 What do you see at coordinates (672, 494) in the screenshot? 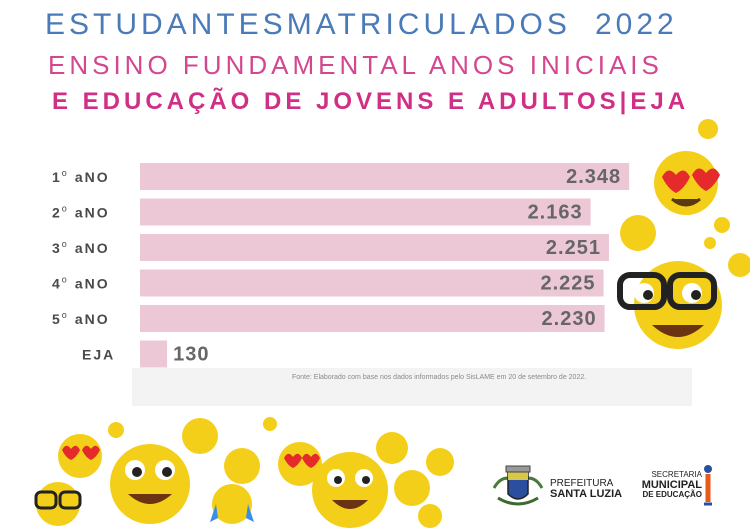
I see `secretaria-line-3: DE EDUCAÇÃO` at bounding box center [672, 494].